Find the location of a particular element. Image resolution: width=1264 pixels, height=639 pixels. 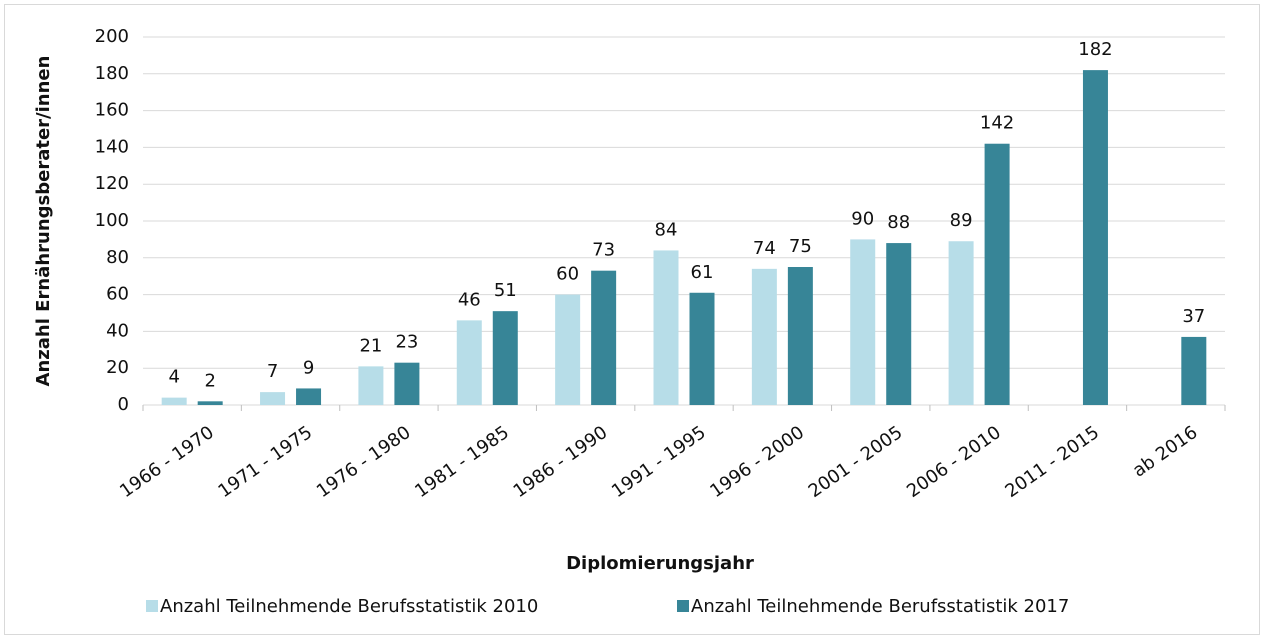

data-label: 60 is located at coordinates (567, 274).